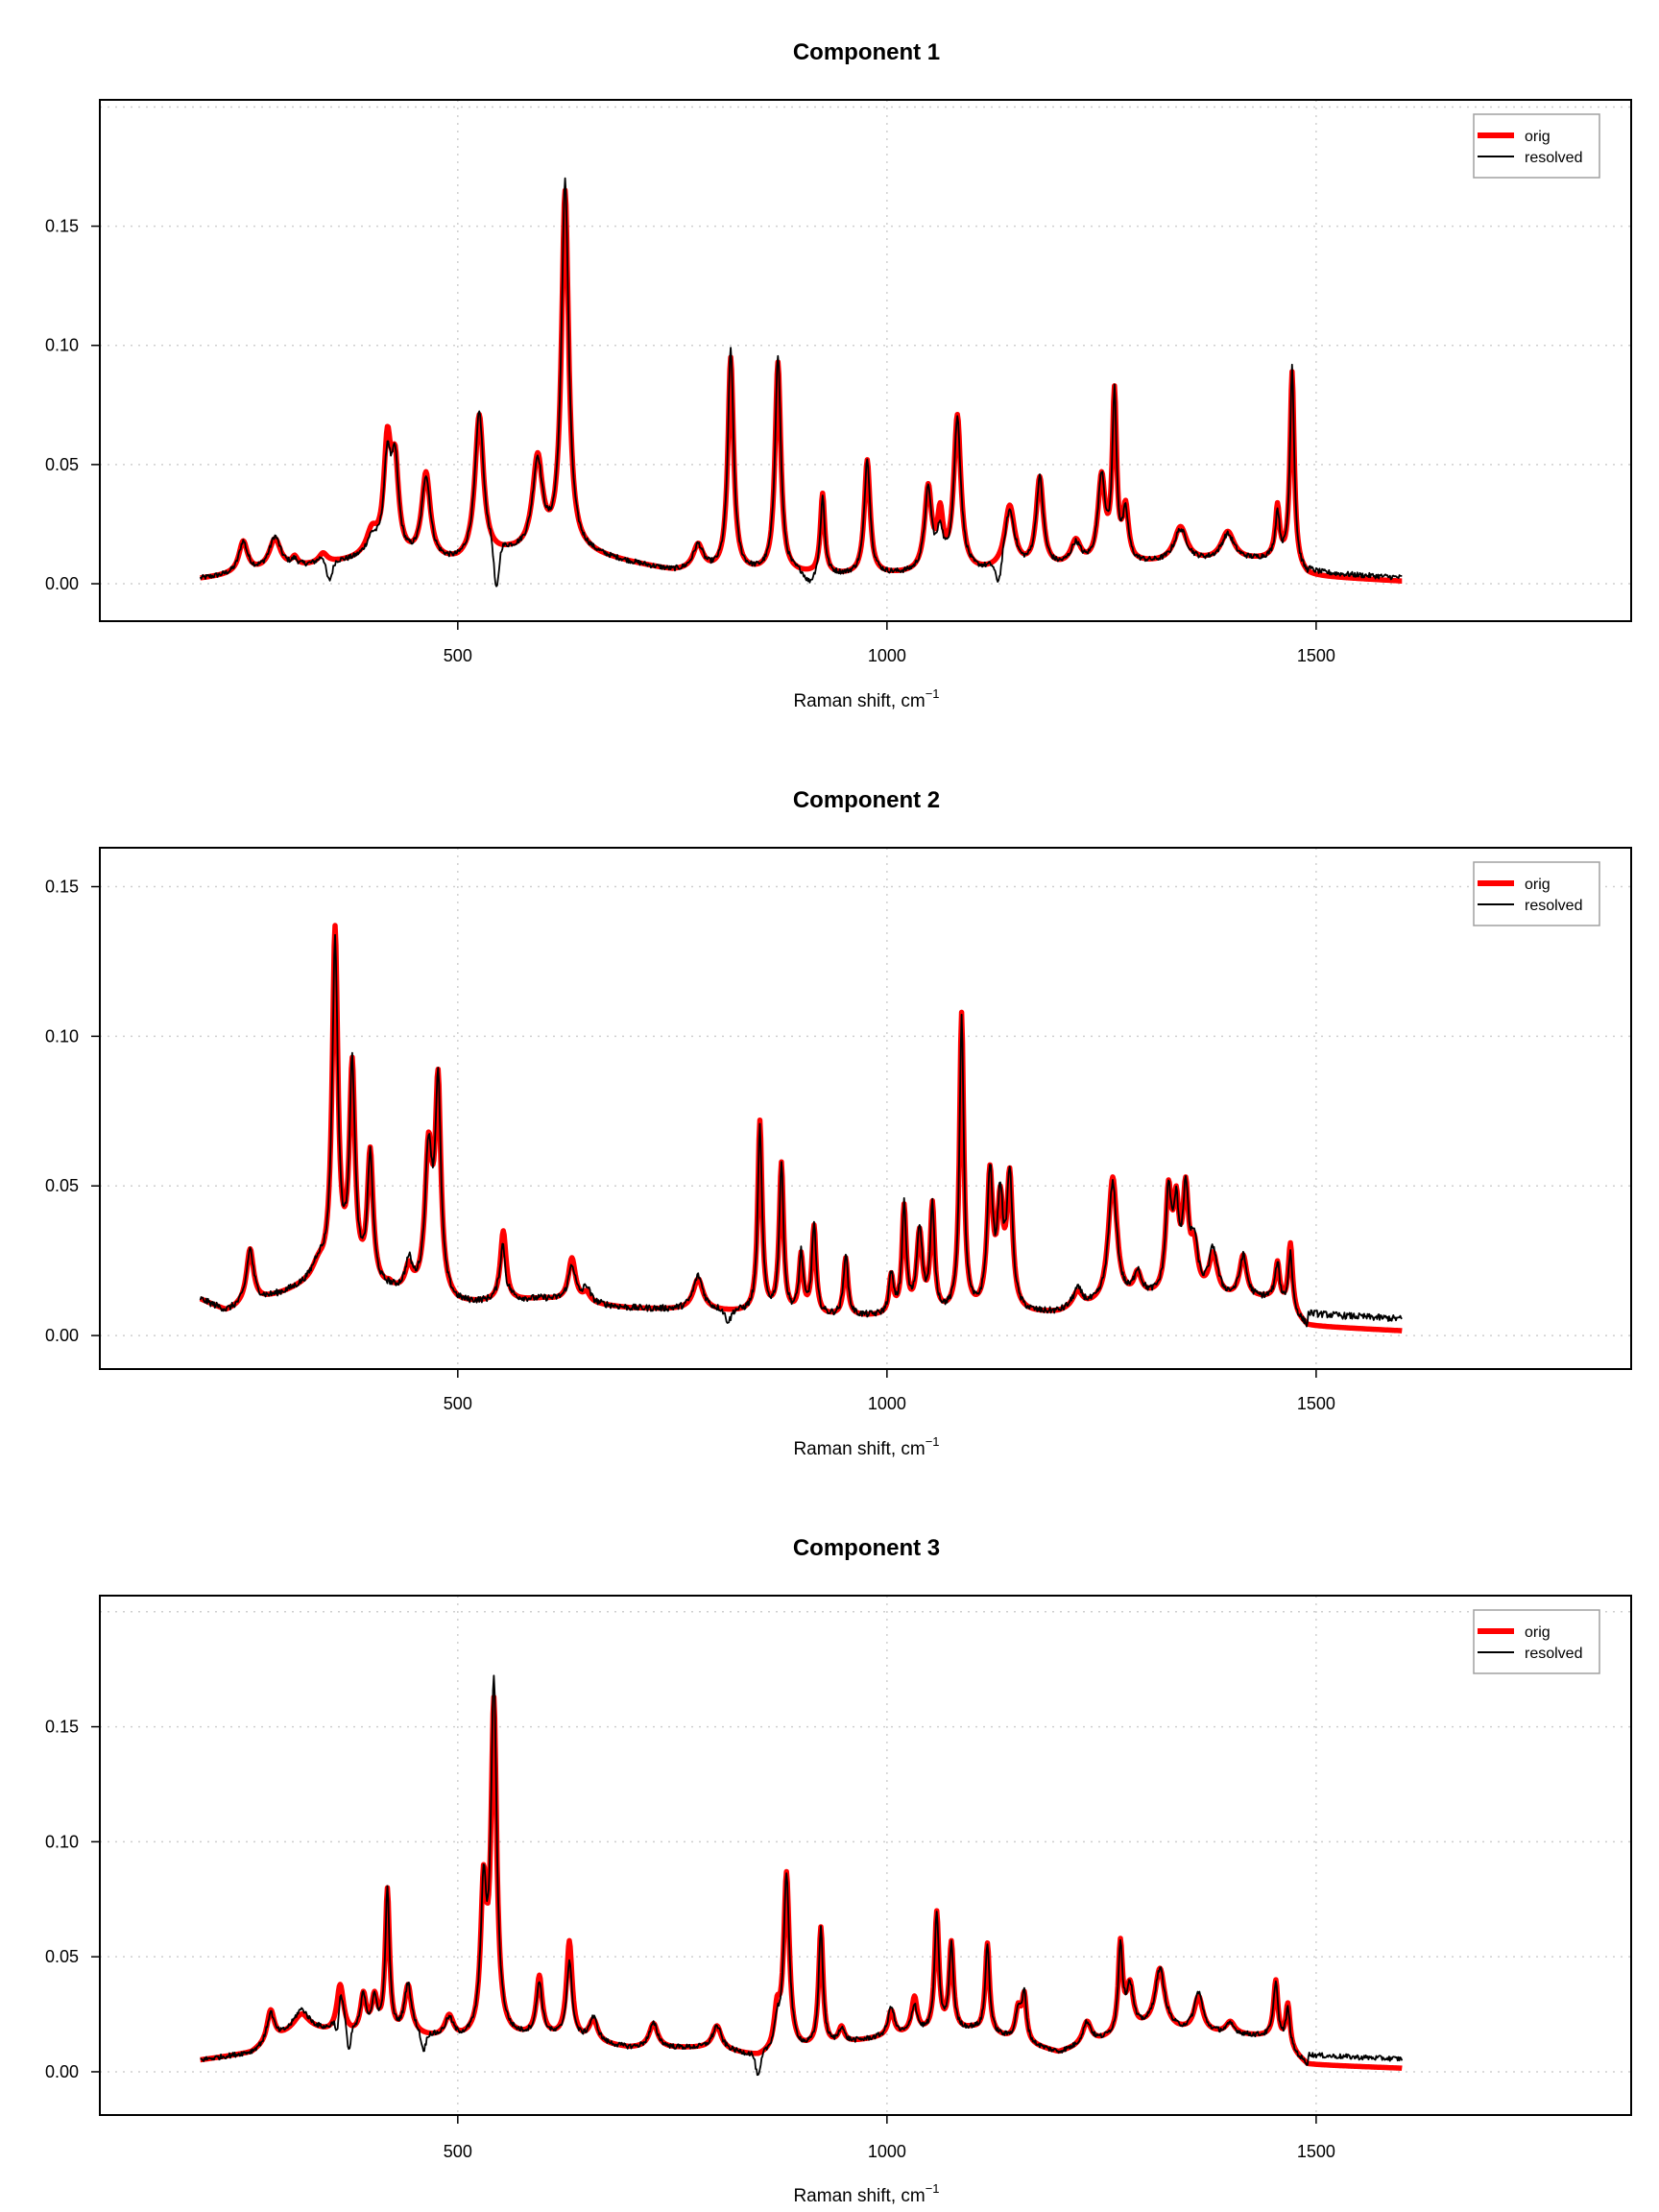  I want to click on chart-title: Component 3, so click(866, 1548).